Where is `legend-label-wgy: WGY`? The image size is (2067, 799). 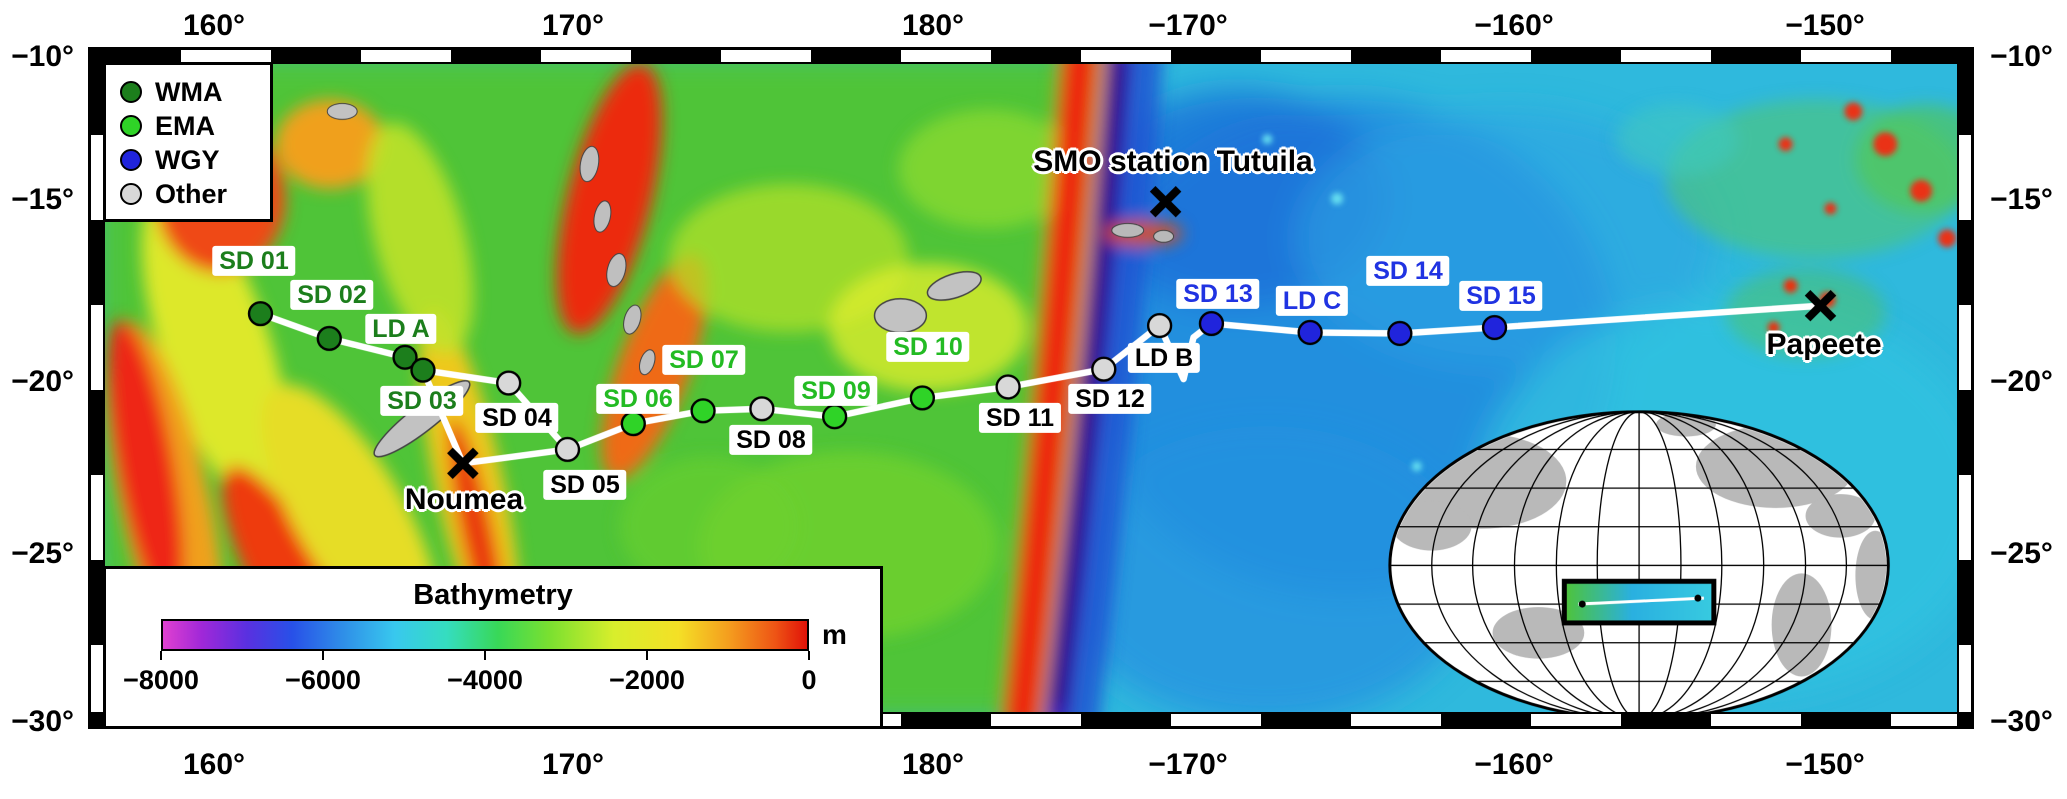 legend-label-wgy: WGY is located at coordinates (187, 159).